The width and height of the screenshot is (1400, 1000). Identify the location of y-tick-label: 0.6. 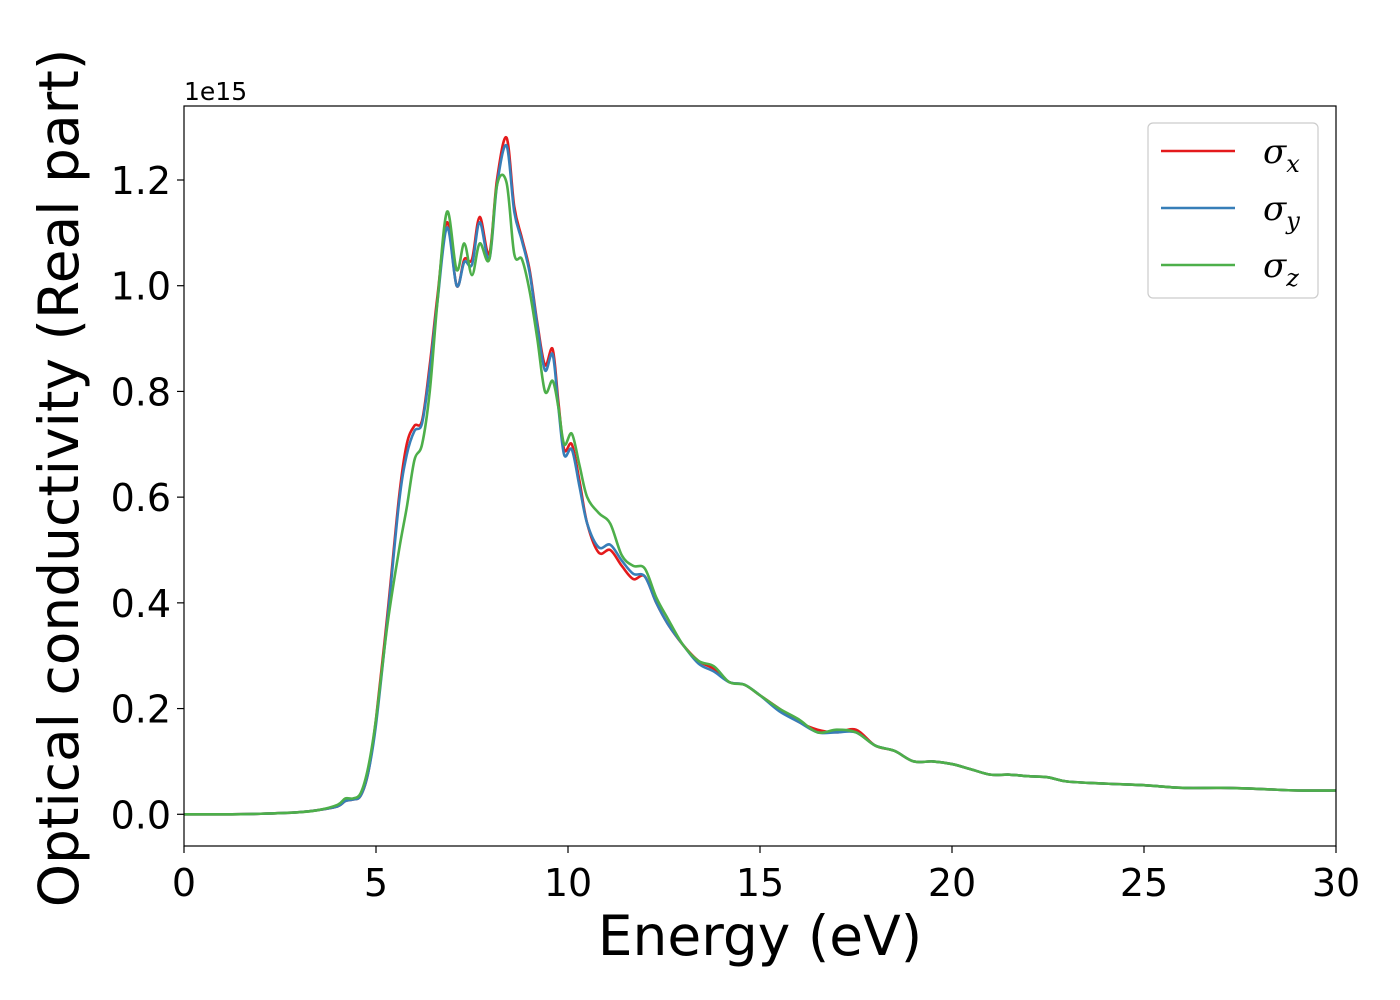
(141, 498).